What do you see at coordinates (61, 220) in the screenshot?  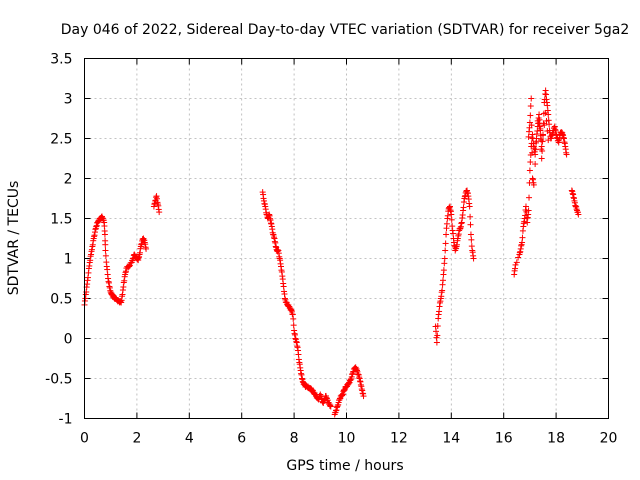 I see `y-tick-label: 1.5` at bounding box center [61, 220].